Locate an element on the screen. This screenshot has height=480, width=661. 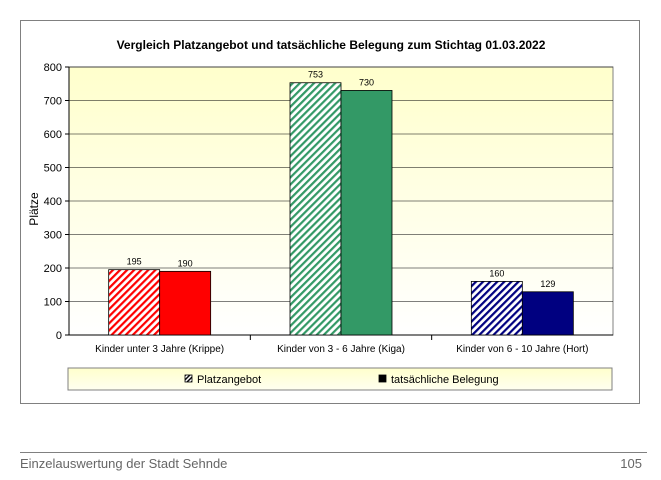
data-label: 190 is located at coordinates (185, 263).